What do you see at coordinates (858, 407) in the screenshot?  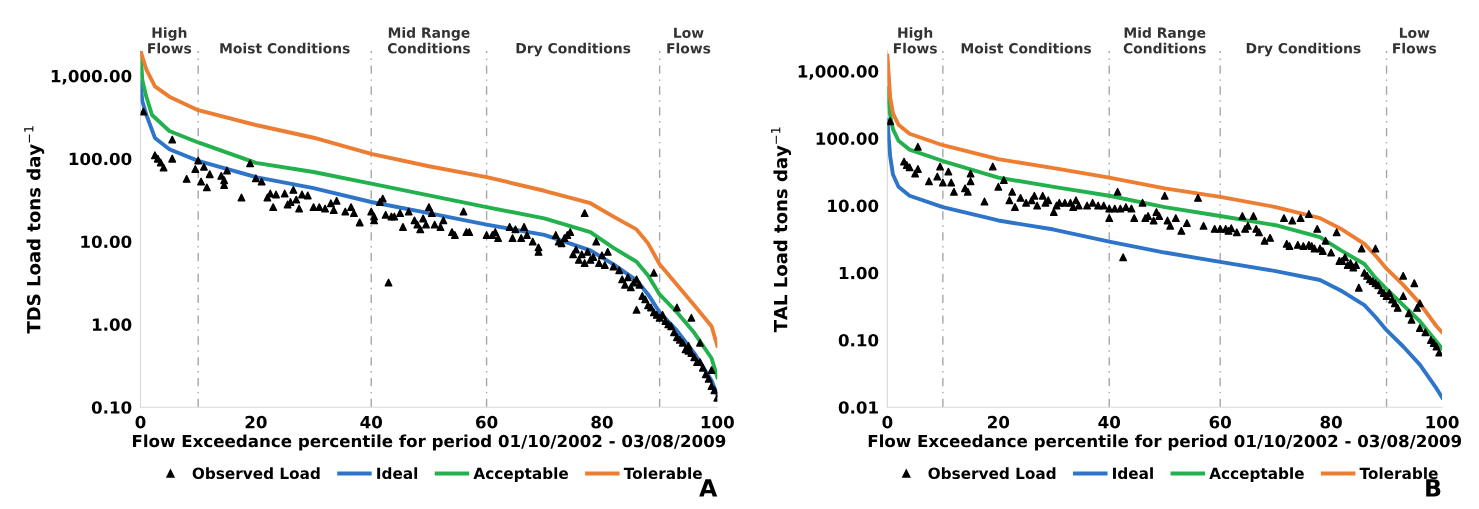 I see `y-tick-label: 0.01` at bounding box center [858, 407].